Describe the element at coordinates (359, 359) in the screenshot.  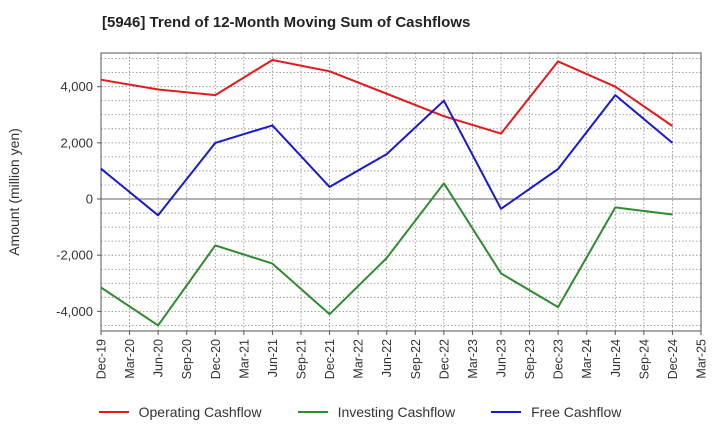
I see `x-tick-label: Mar-22` at that location.